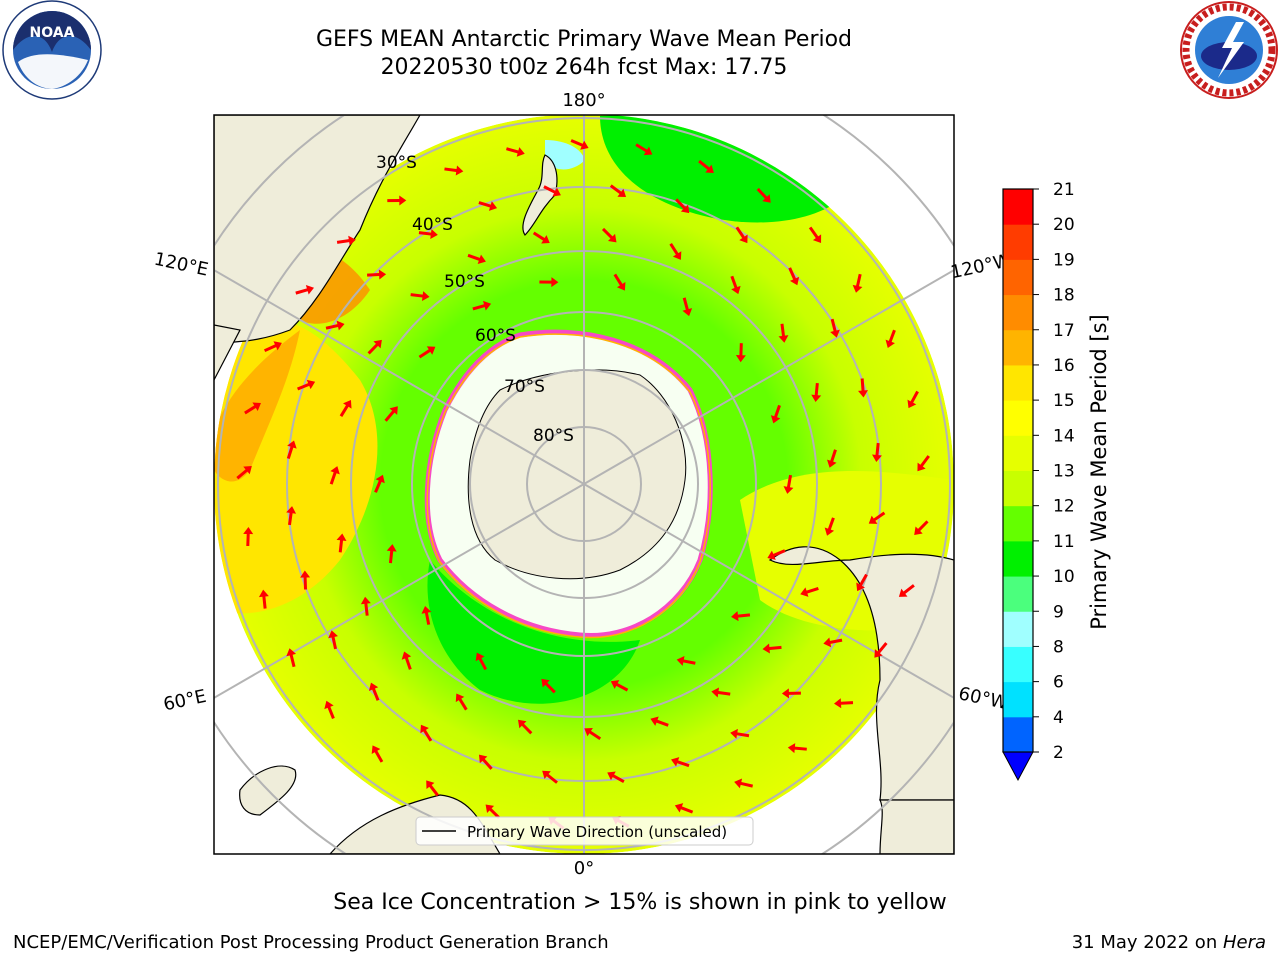  I want to click on footer-date: 31 May 2022 on Hera, so click(1169, 942).